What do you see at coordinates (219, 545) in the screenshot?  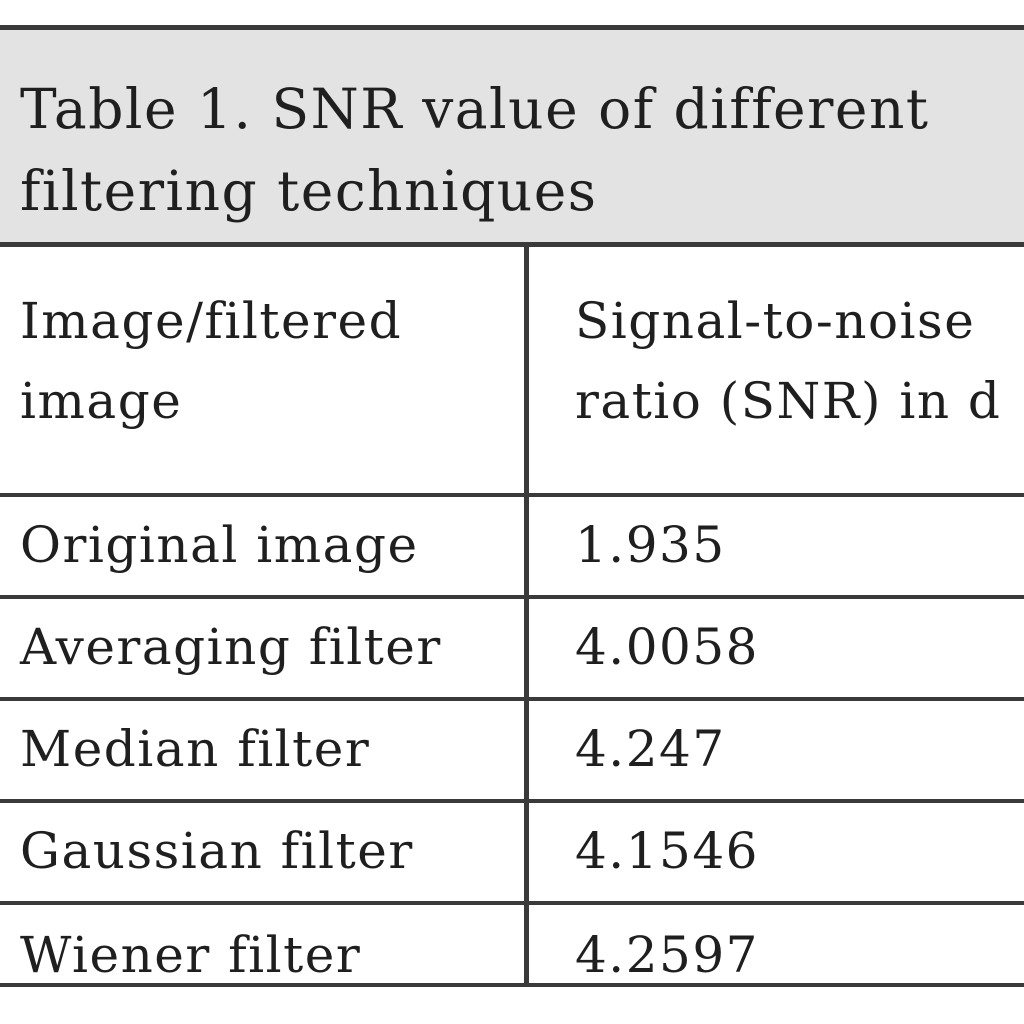 I see `row-label: Original image` at bounding box center [219, 545].